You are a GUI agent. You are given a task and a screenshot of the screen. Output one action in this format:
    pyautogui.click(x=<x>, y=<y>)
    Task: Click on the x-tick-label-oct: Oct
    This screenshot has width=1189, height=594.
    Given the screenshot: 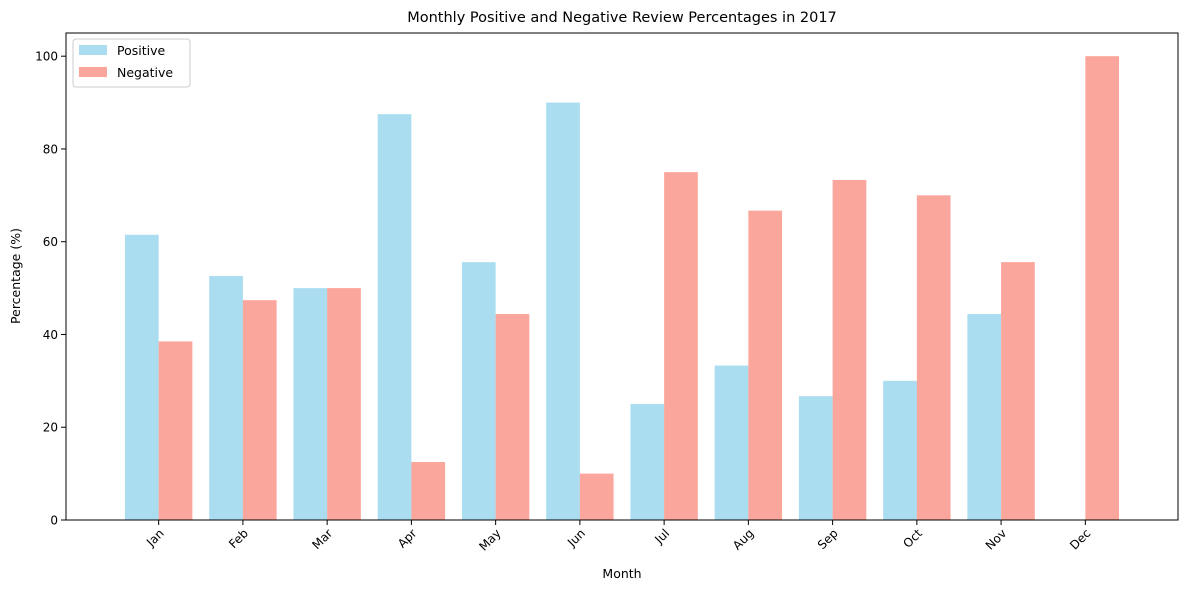 What is the action you would take?
    pyautogui.click(x=912, y=538)
    